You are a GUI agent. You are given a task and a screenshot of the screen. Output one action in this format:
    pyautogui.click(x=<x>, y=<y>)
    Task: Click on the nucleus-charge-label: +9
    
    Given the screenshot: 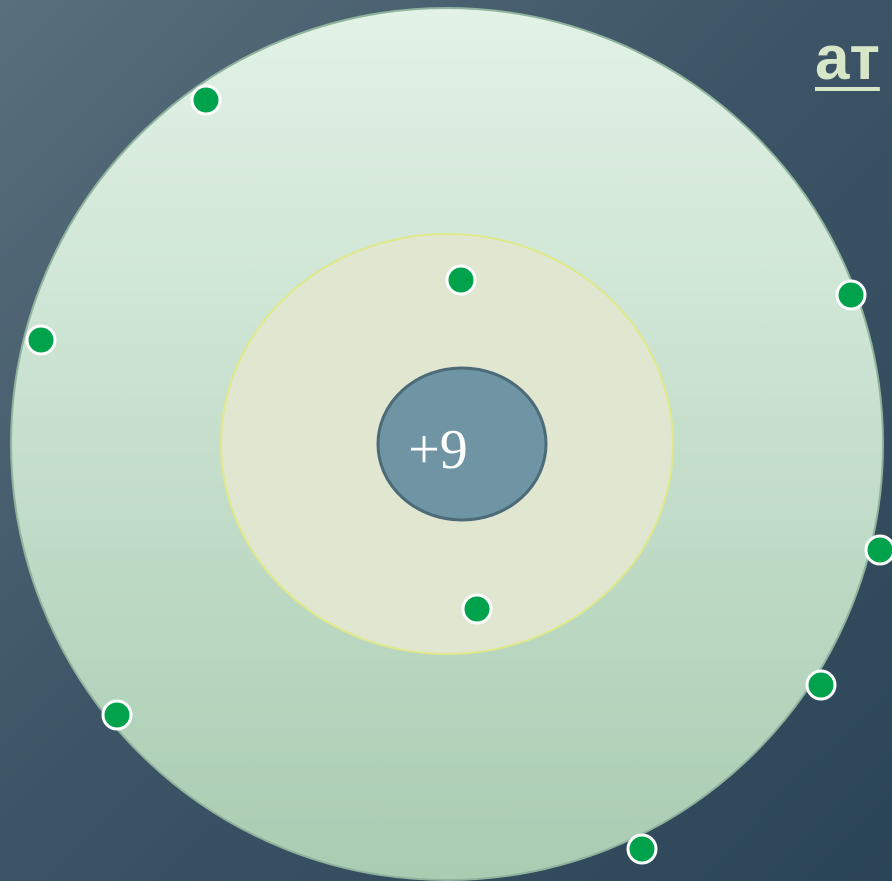 What is the action you would take?
    pyautogui.click(x=438, y=450)
    